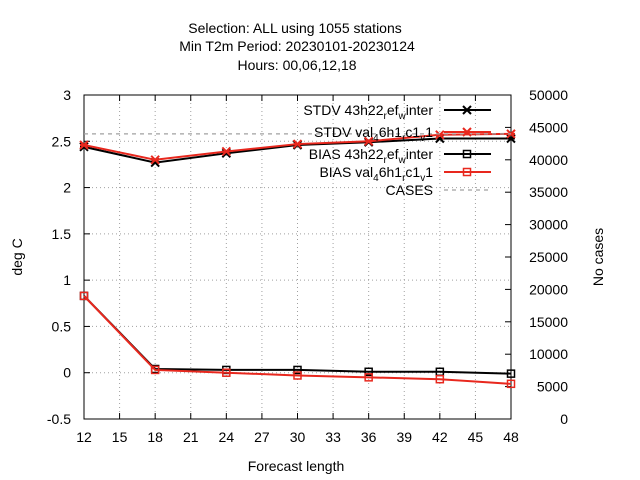 The width and height of the screenshot is (640, 480). I want to click on x-tick-label: 27, so click(262, 437).